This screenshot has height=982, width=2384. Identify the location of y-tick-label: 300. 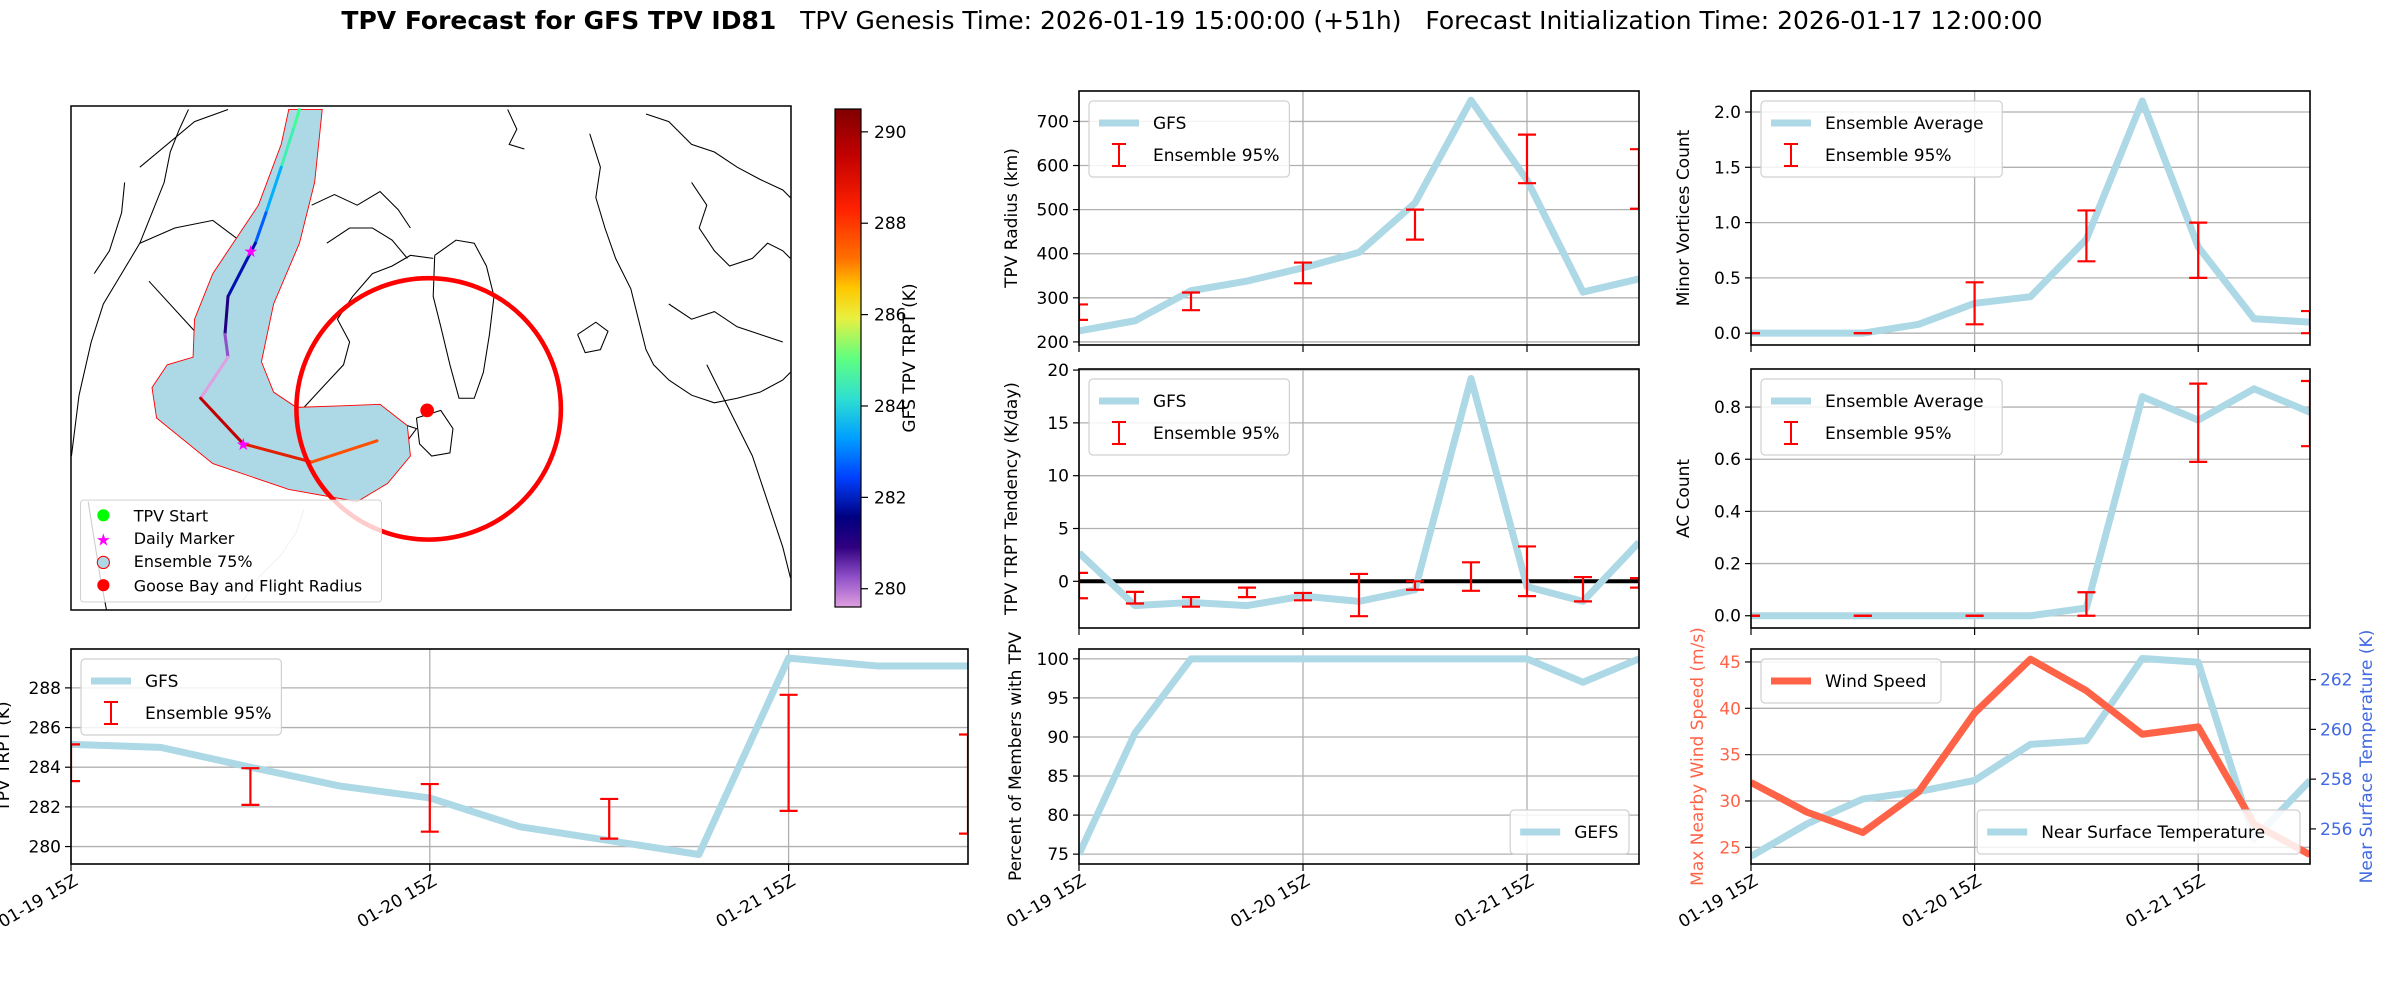
(1053, 299).